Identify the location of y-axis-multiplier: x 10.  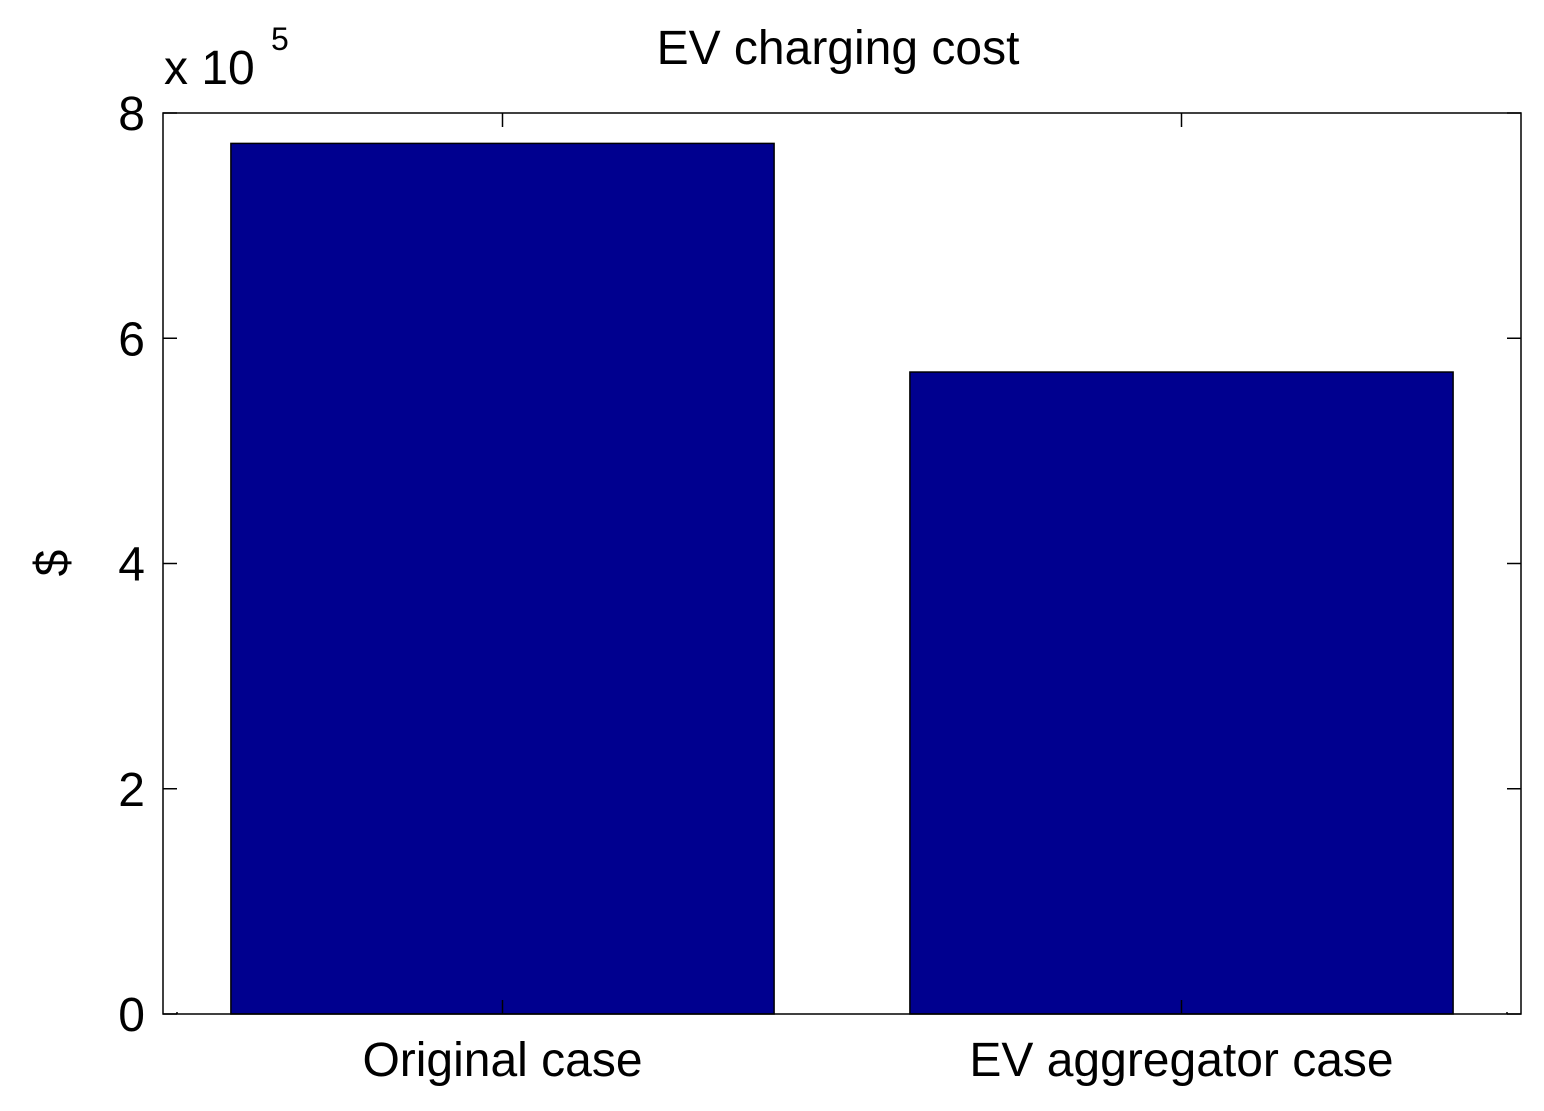
(209, 68).